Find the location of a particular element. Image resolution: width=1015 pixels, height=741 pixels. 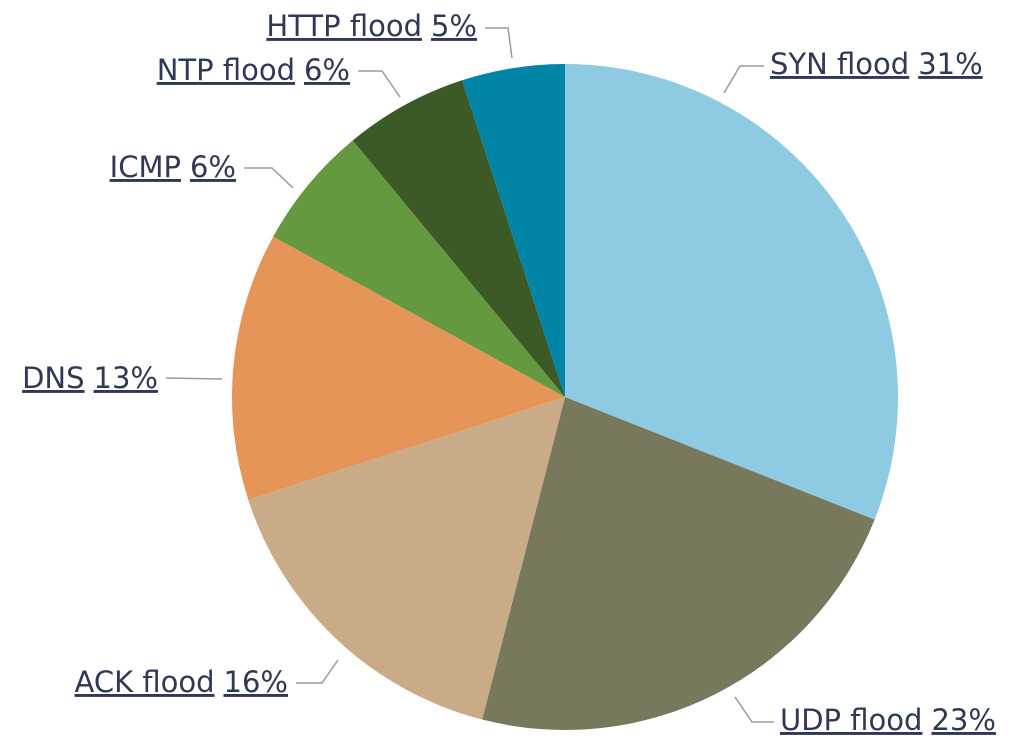

slice-label: UDP flood 23% is located at coordinates (888, 720).